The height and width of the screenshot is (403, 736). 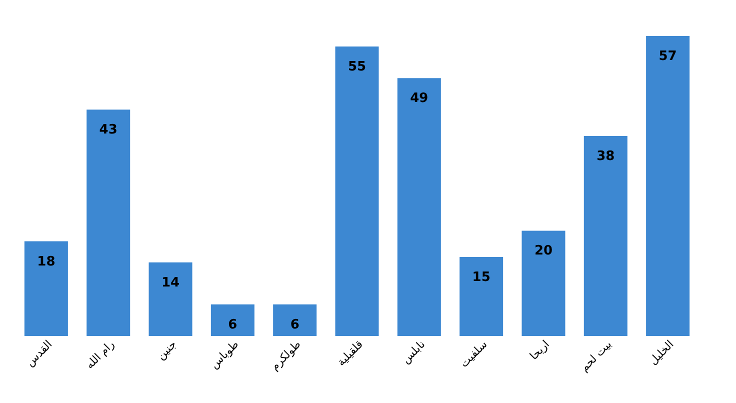 I want to click on data-label: 14, so click(x=170, y=282).